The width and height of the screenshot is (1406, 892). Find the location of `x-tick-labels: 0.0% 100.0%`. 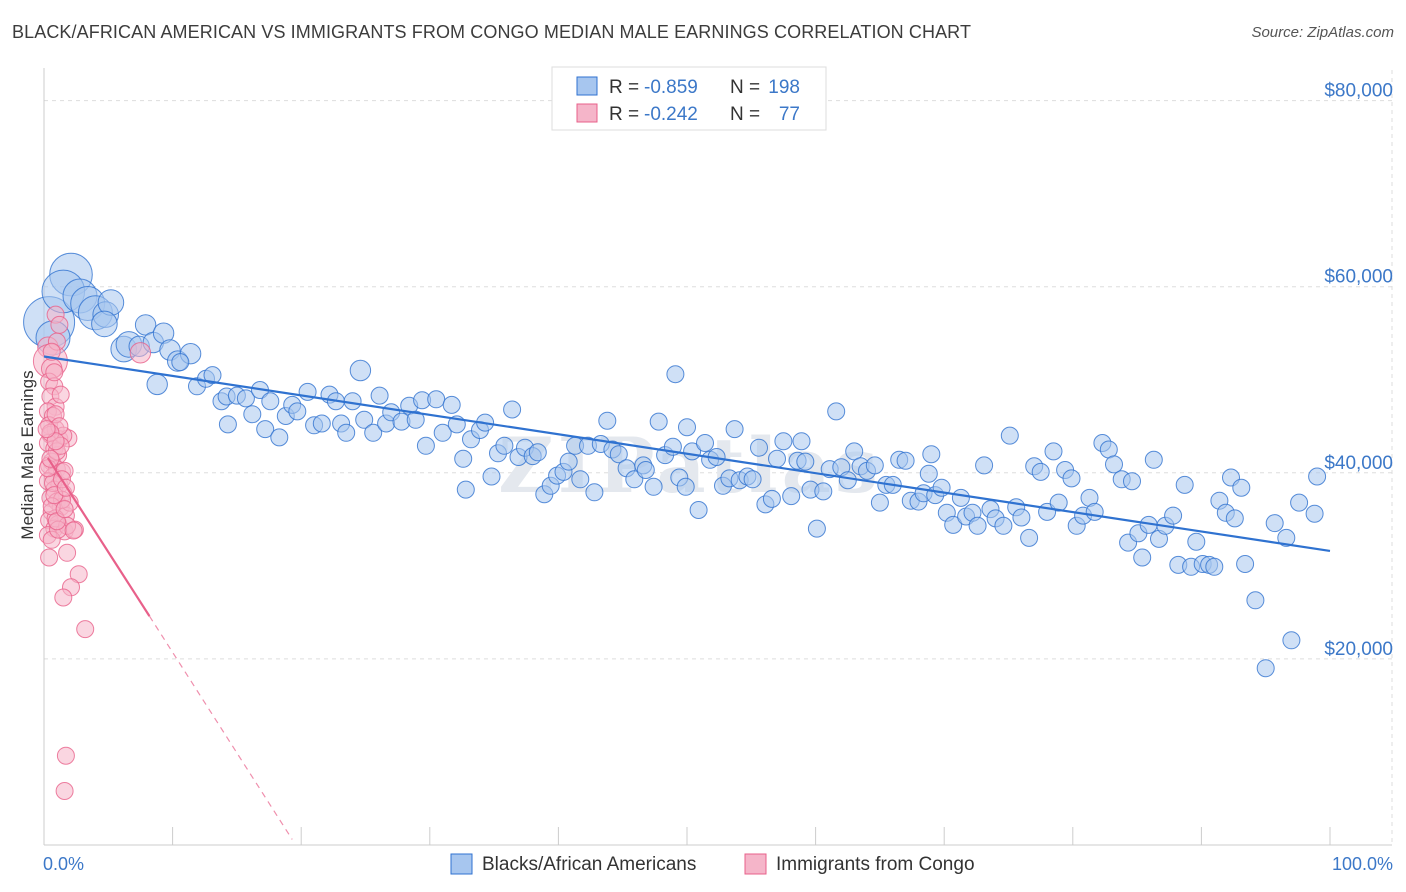

x-tick-labels: 0.0% 100.0% is located at coordinates (718, 864).